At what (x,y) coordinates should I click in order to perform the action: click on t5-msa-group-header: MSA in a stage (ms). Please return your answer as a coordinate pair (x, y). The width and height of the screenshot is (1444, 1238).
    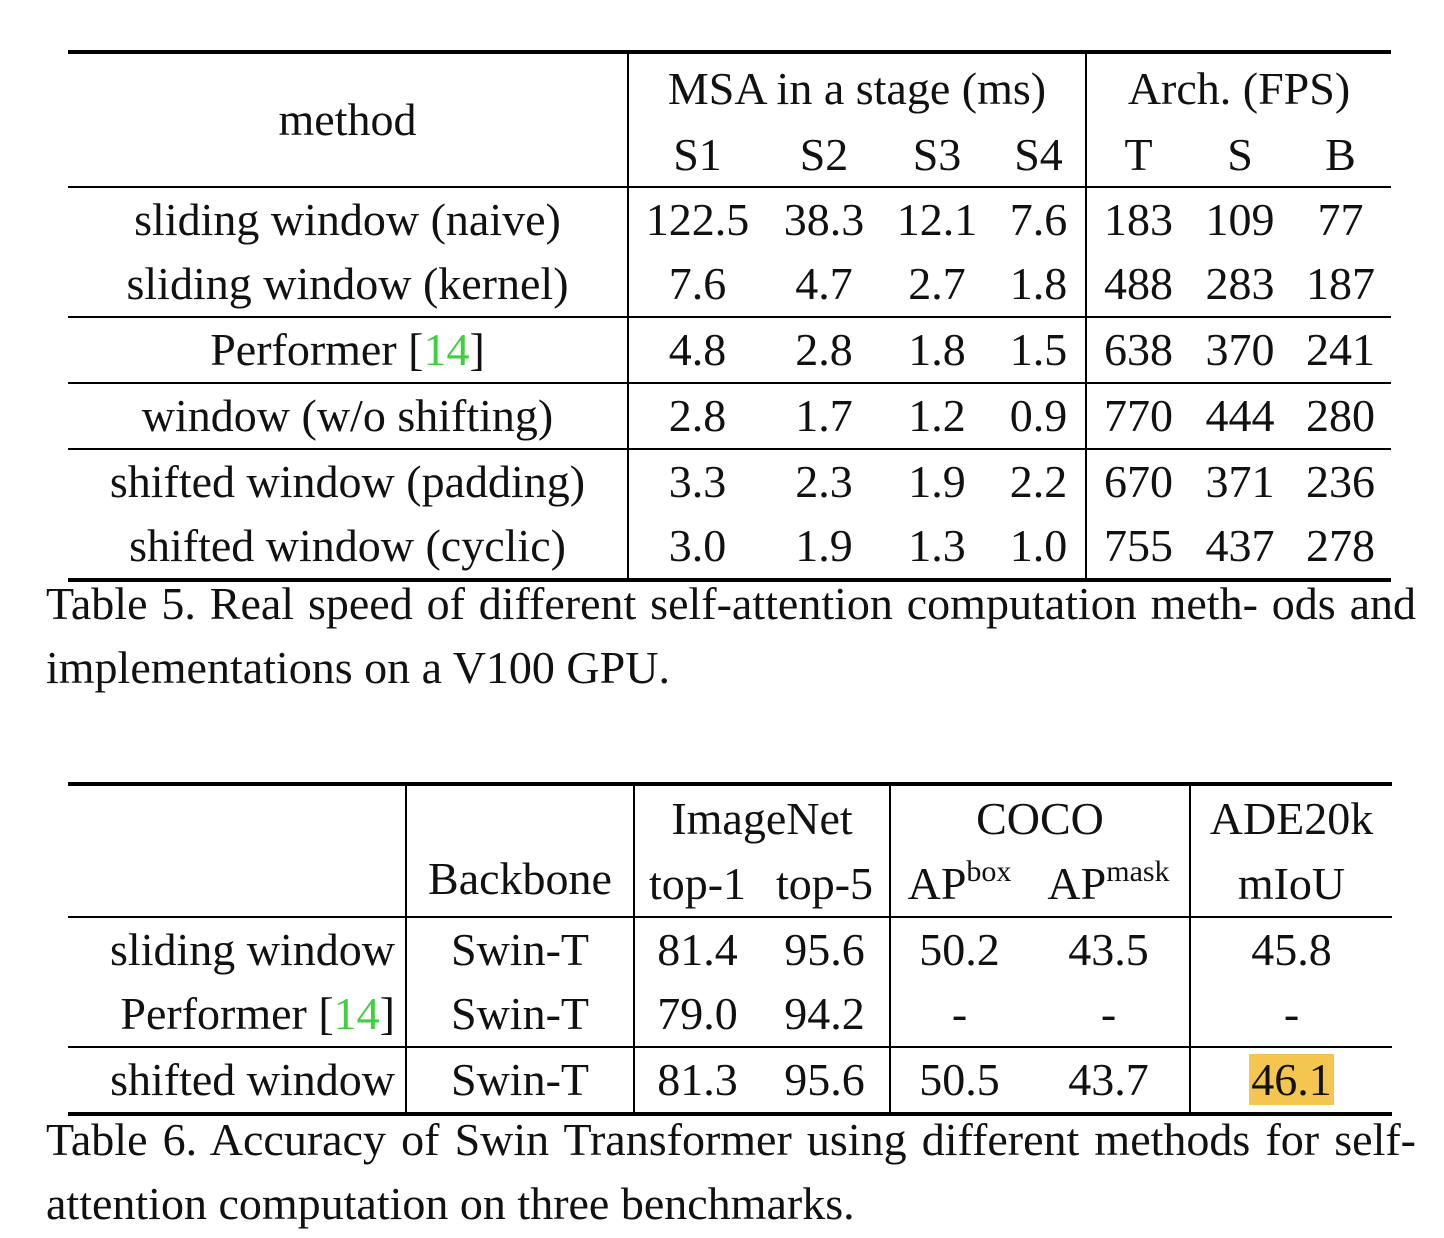
    Looking at the image, I should click on (857, 88).